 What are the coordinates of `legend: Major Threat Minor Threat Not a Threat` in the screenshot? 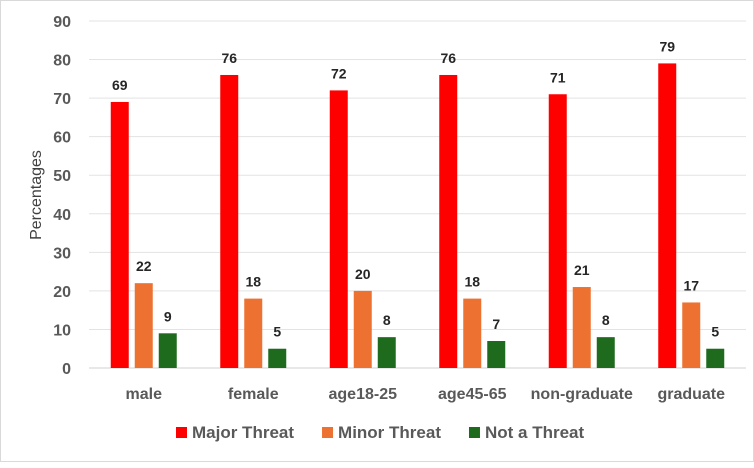 It's located at (380, 432).